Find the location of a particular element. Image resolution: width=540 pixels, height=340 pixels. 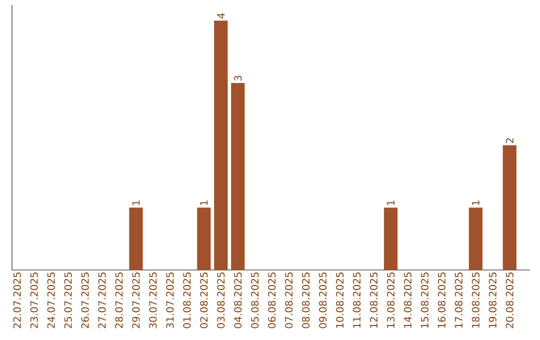

x-tick-label: 10.08.2025 is located at coordinates (340, 300).